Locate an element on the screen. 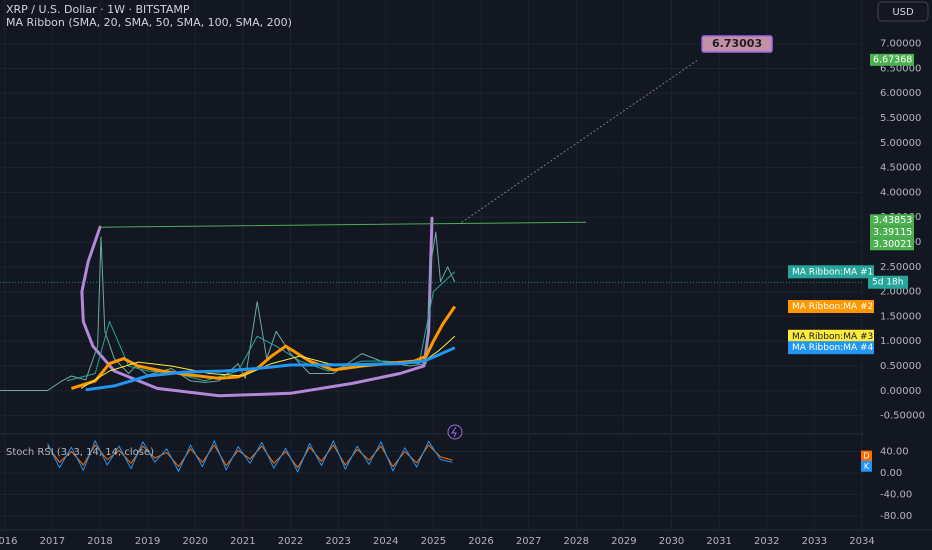  y-tick-label: 1.00000 is located at coordinates (900, 341).